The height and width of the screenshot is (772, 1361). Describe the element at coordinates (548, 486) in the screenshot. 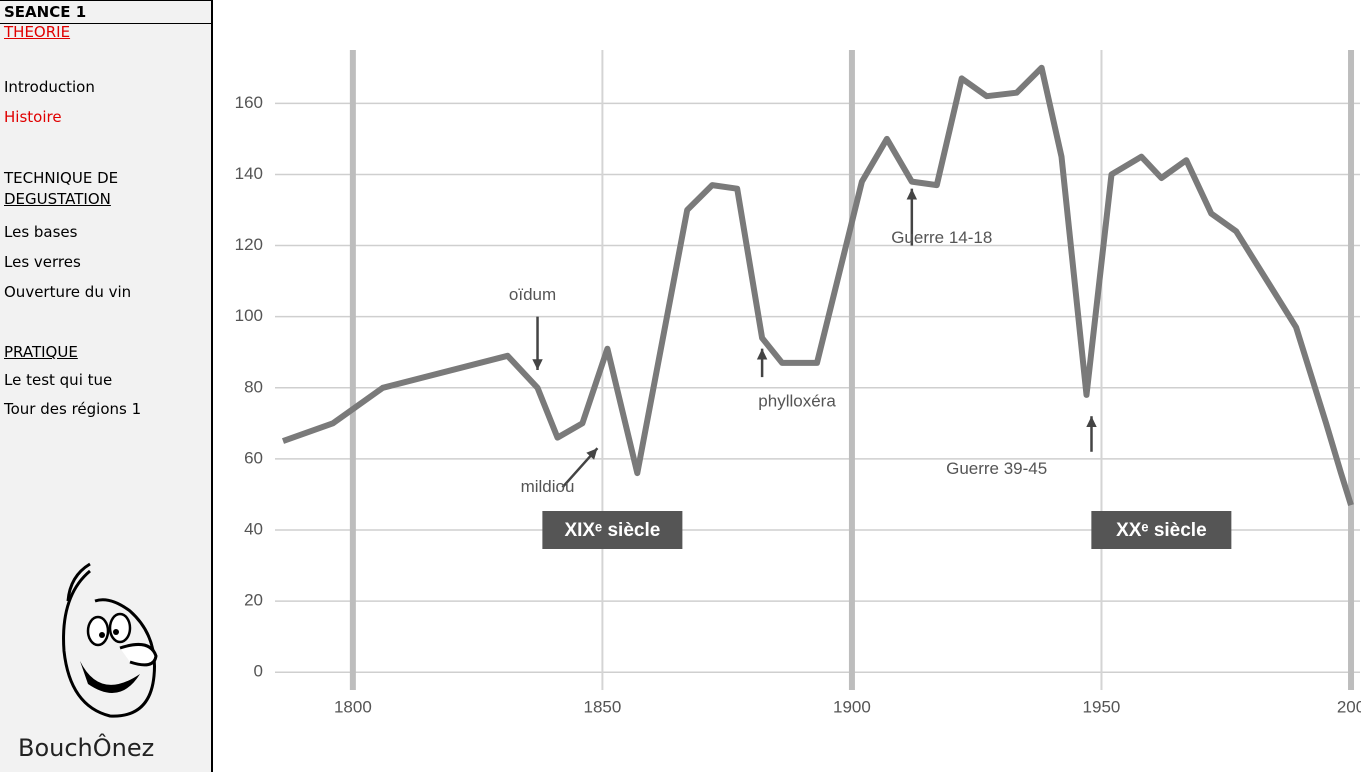

I see `annotation: mildiou` at that location.